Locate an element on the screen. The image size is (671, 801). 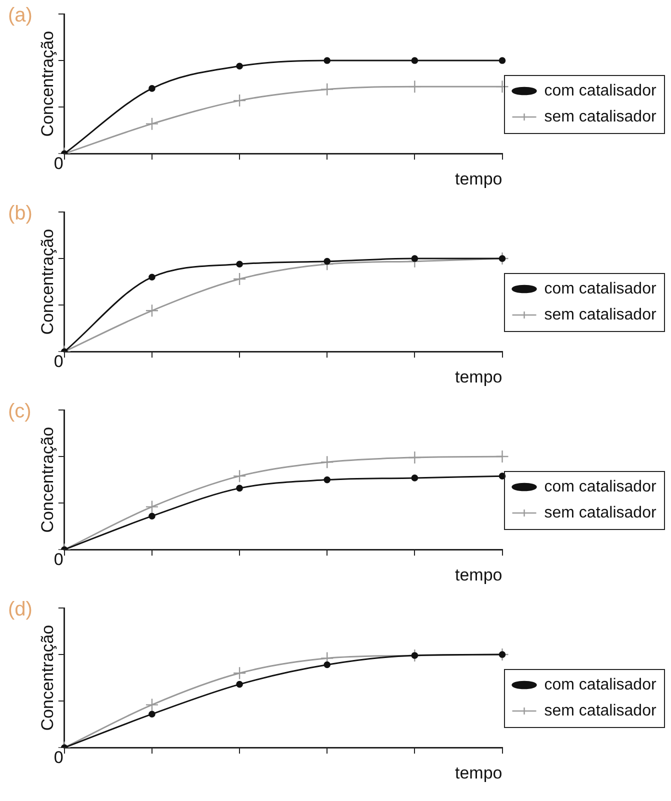
chart-title: (c) is located at coordinates (20, 411).